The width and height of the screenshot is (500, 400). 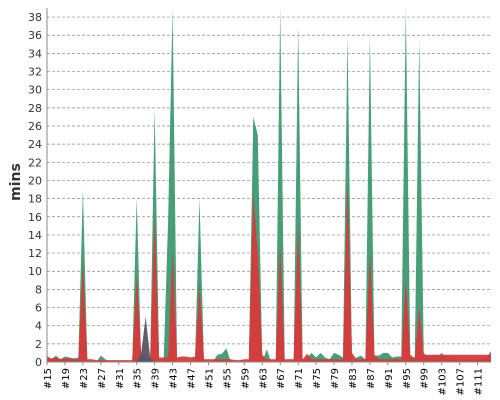 I want to click on x-tick-label: #67, so click(x=281, y=378).